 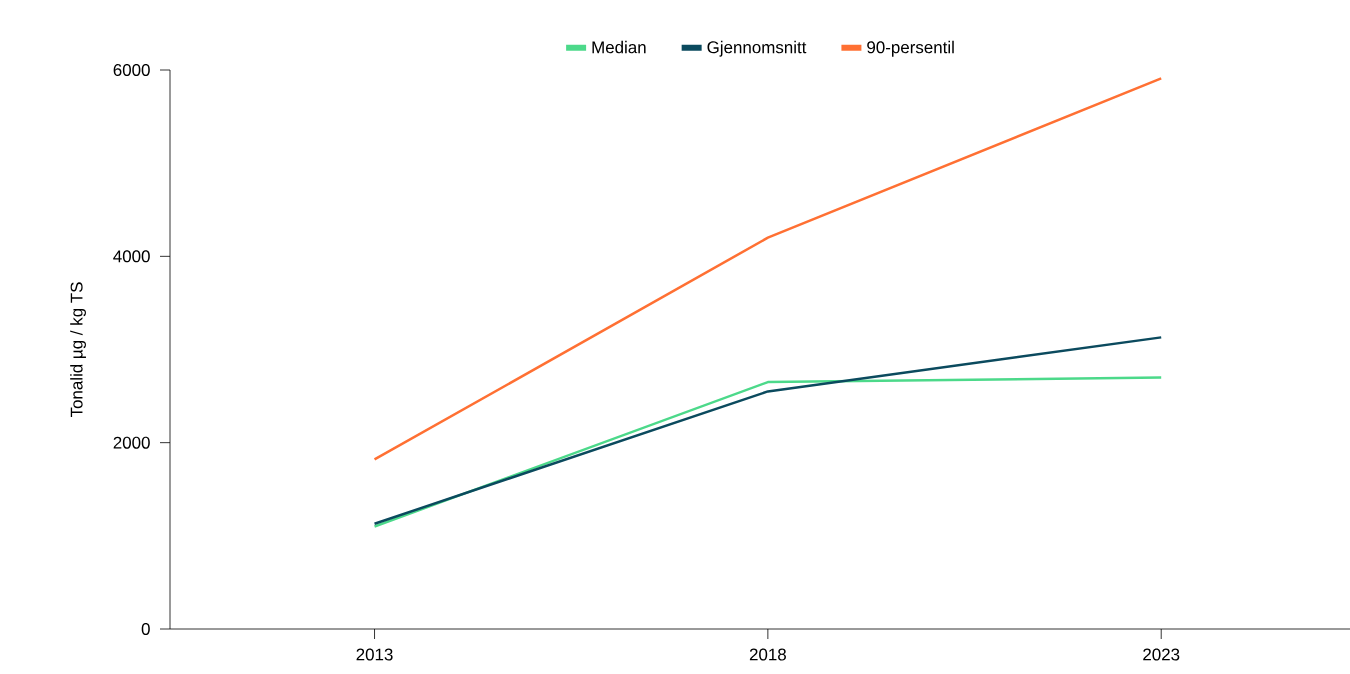 I want to click on legend-label: Gjennomsnitt, so click(x=757, y=48).